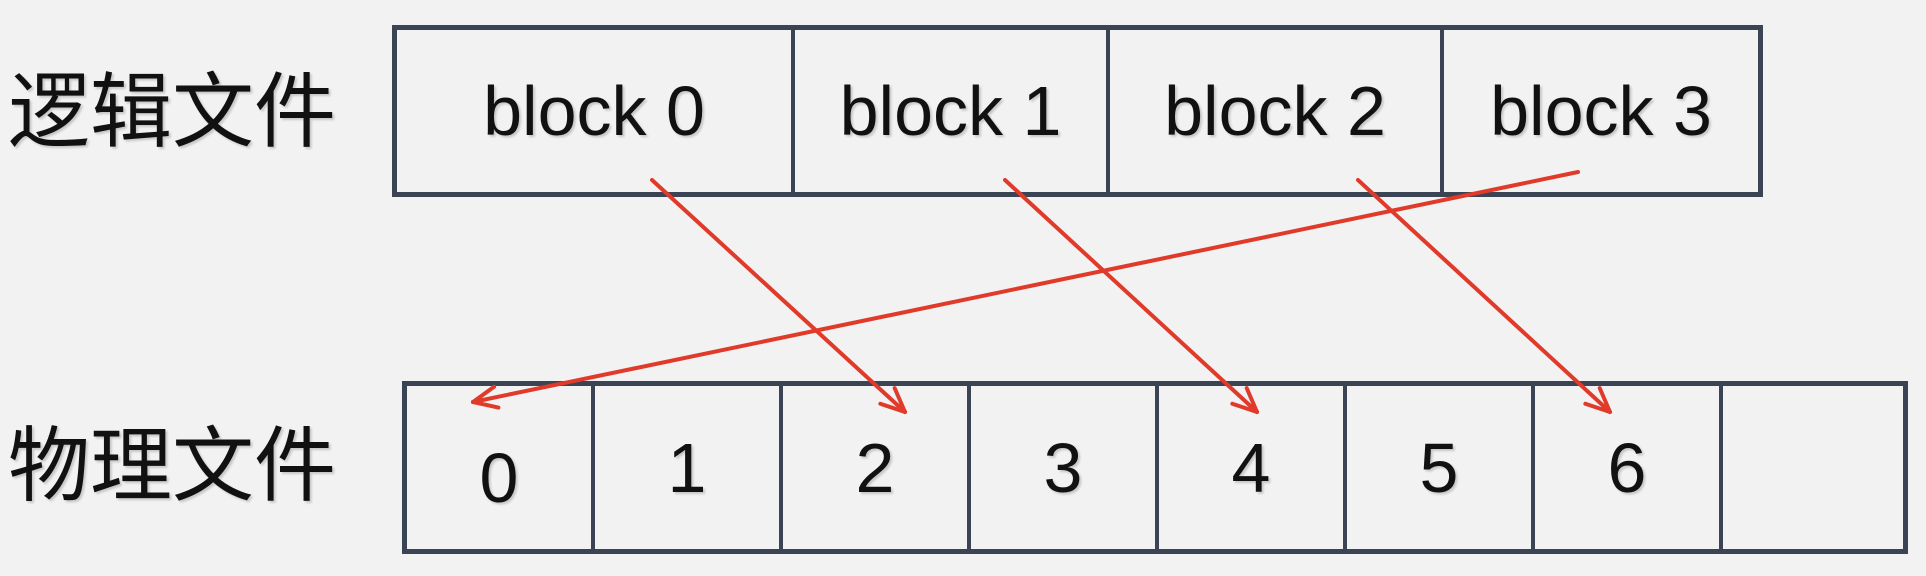 The width and height of the screenshot is (1926, 576). Describe the element at coordinates (1065, 467) in the screenshot. I see `physical-block-3: 3` at that location.